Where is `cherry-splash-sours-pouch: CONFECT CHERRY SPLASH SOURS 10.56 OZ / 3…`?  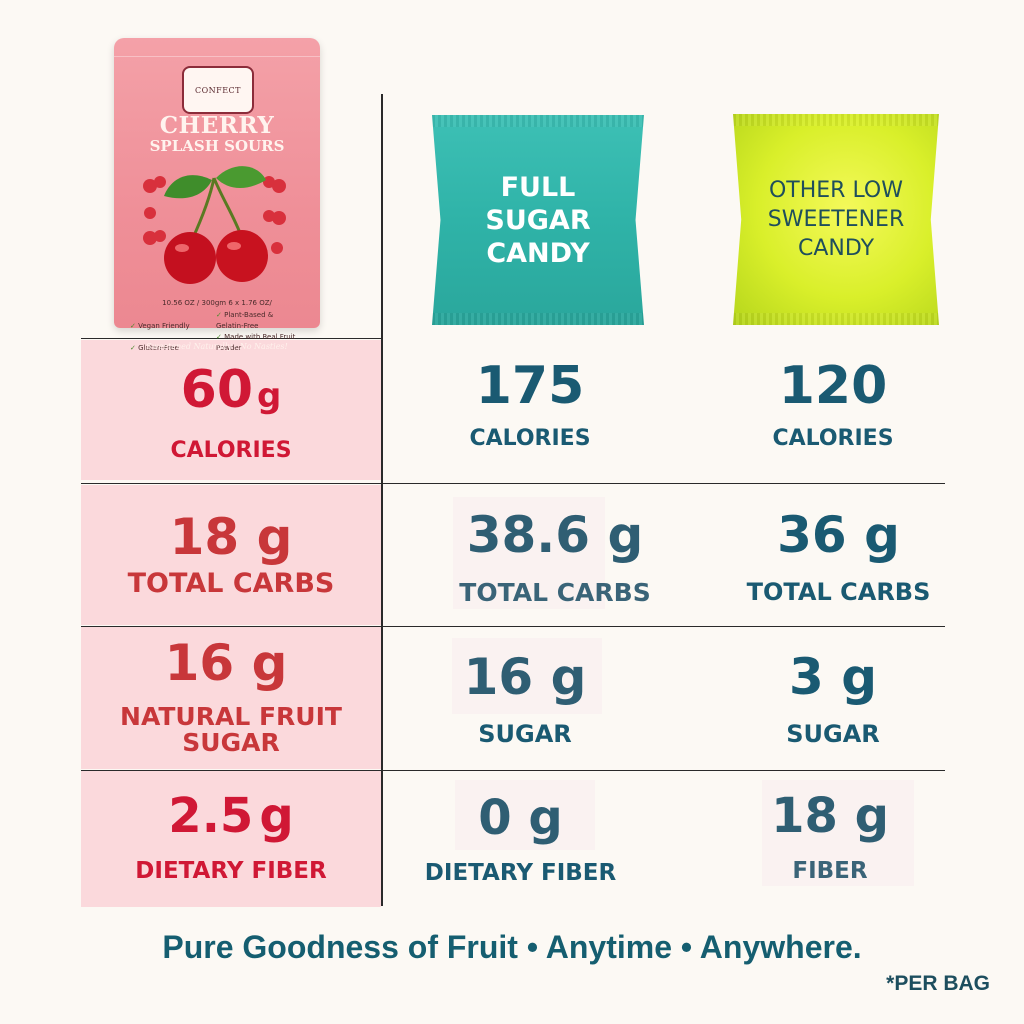 cherry-splash-sours-pouch: CONFECT CHERRY SPLASH SOURS 10.56 OZ / 3… is located at coordinates (217, 195).